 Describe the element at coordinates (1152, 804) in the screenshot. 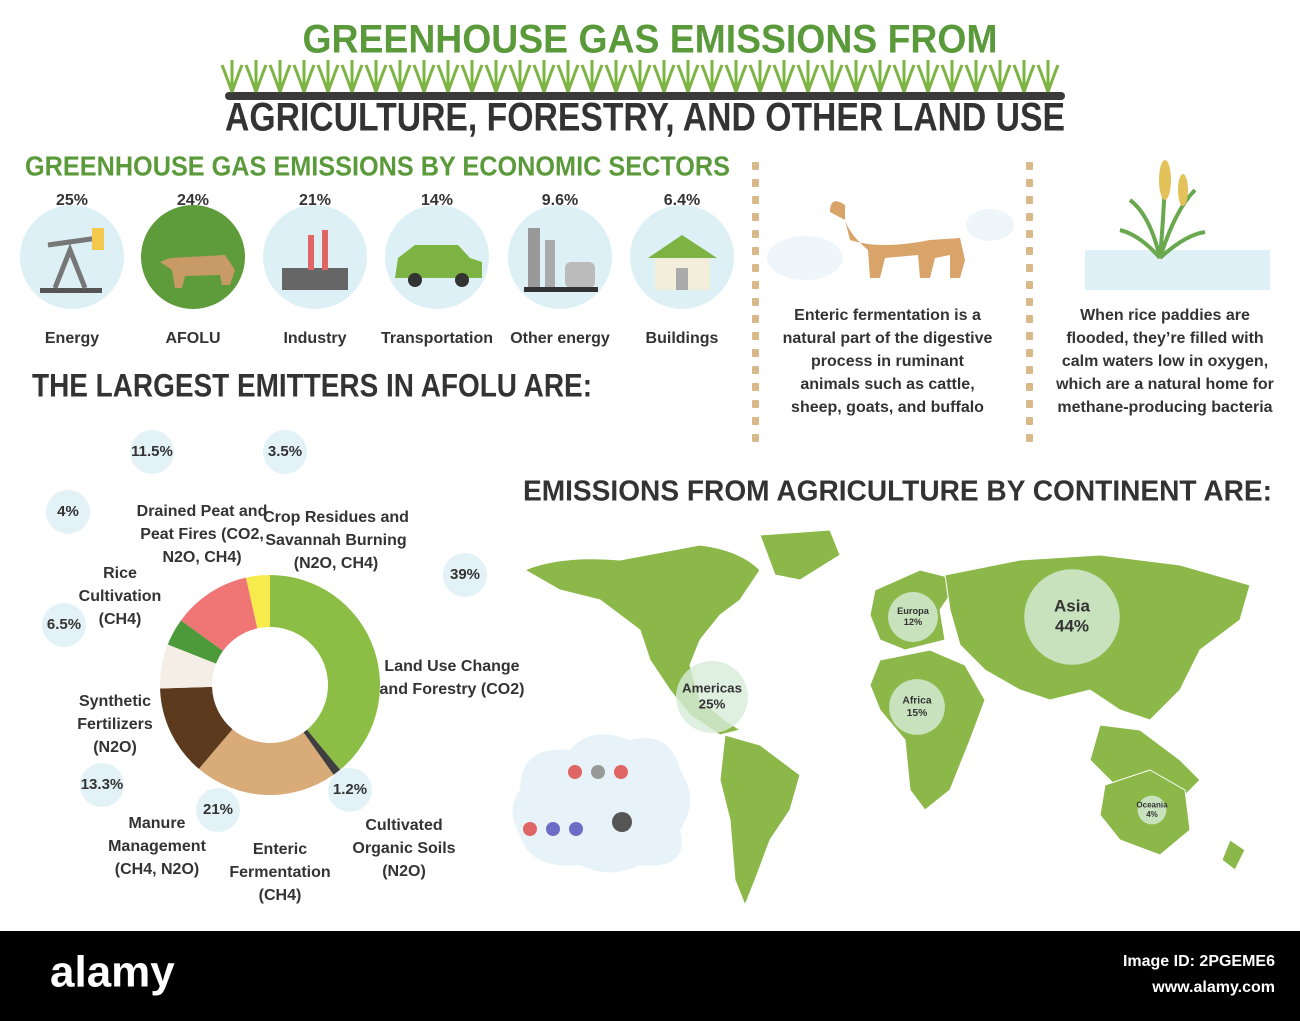

I see `continent-name: Oceania` at that location.